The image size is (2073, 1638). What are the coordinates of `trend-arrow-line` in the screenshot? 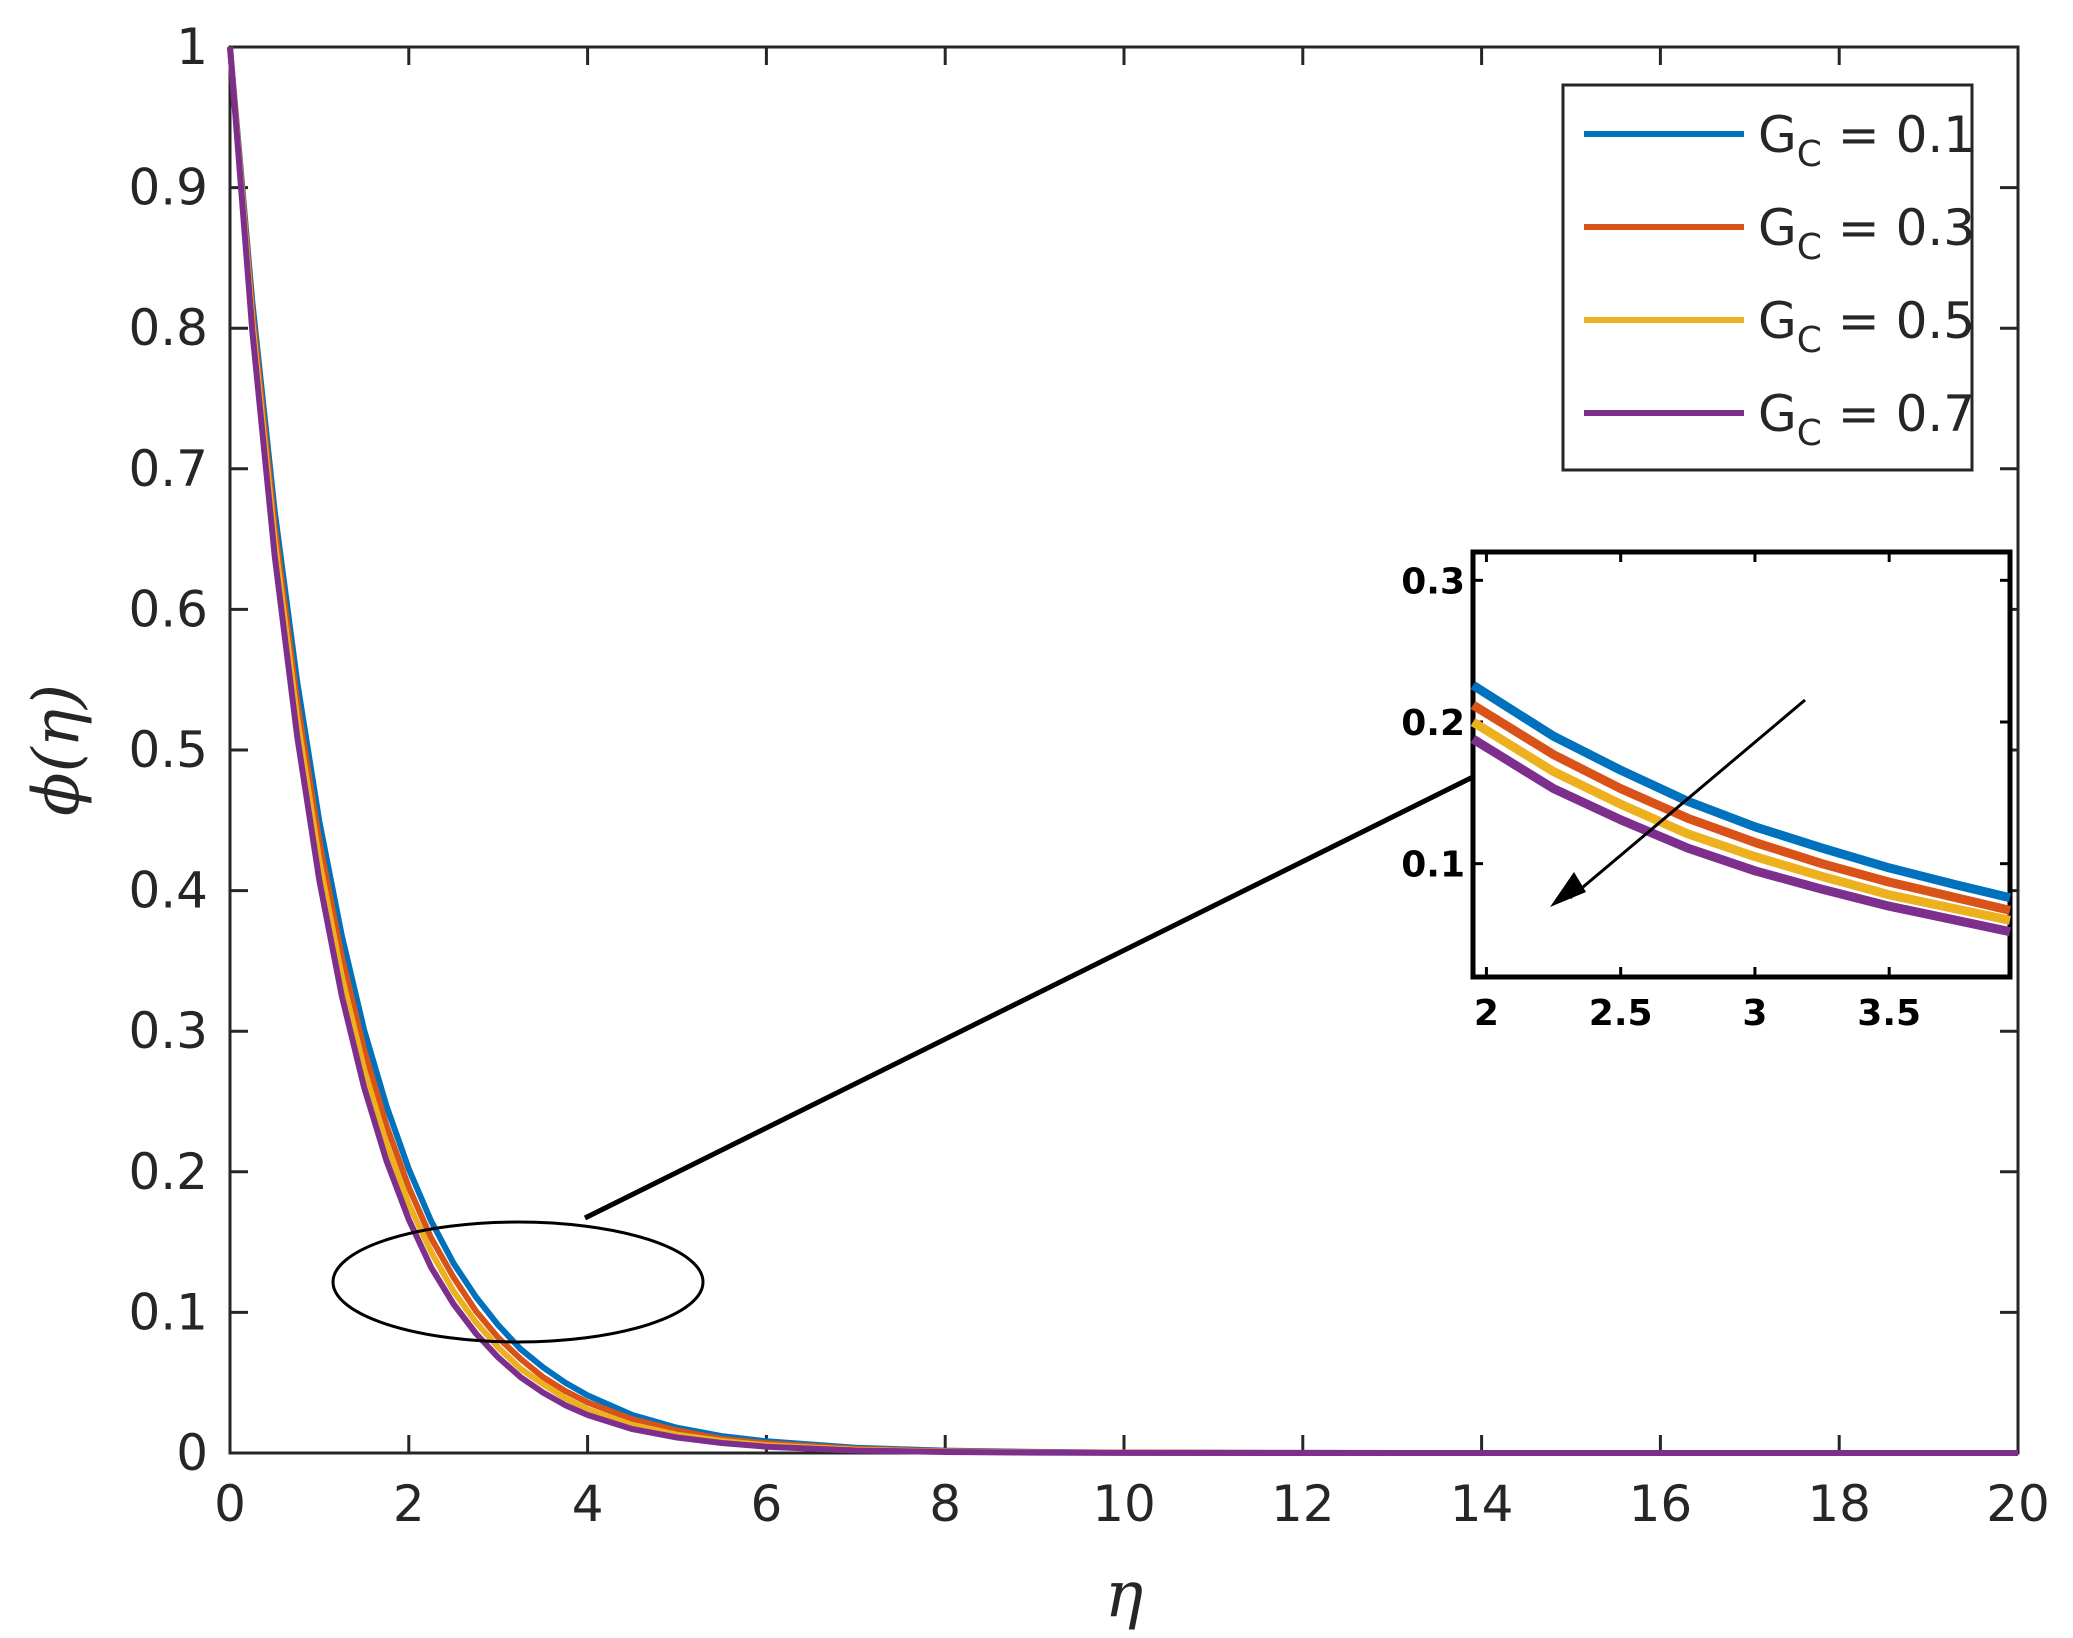 It's located at (1687, 799).